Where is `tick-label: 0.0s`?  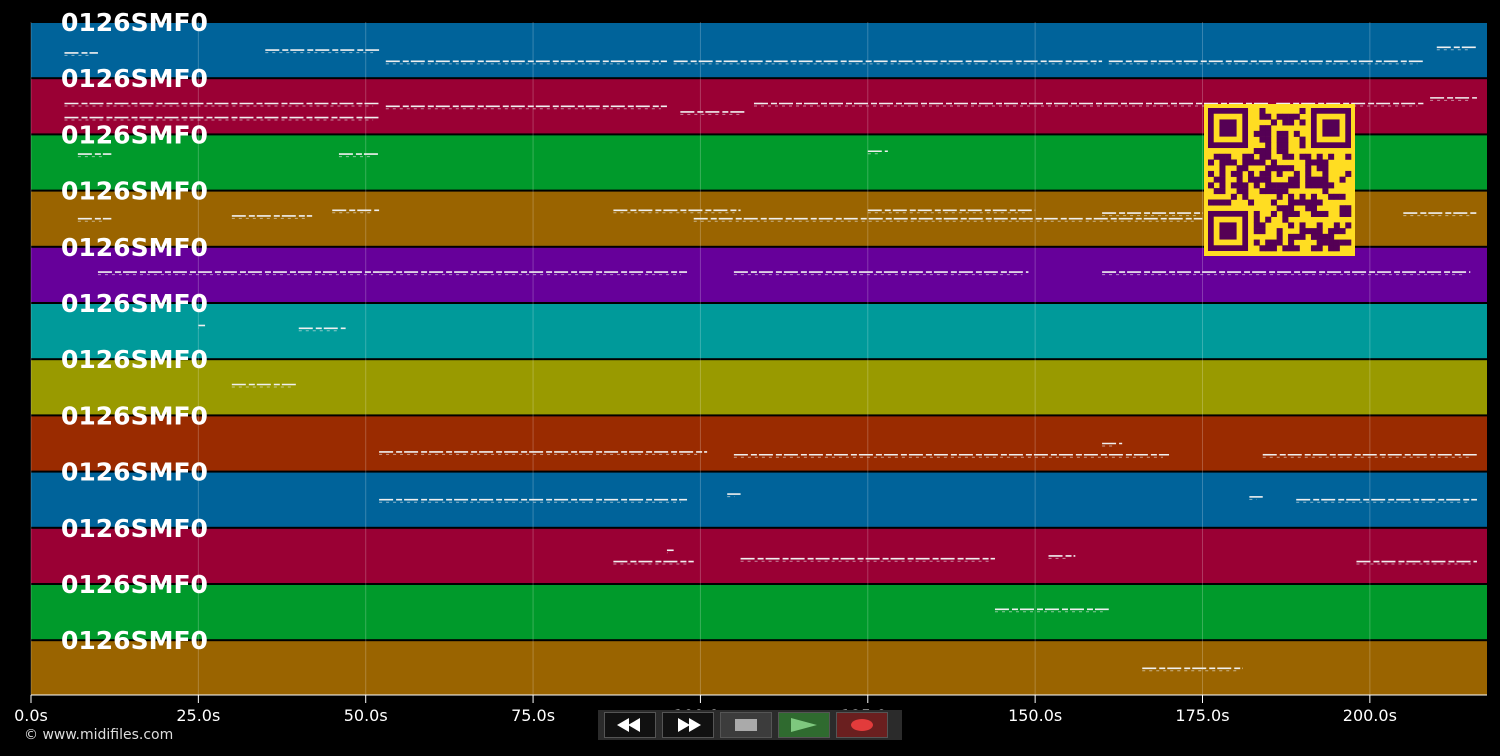 tick-label: 0.0s is located at coordinates (31, 715).